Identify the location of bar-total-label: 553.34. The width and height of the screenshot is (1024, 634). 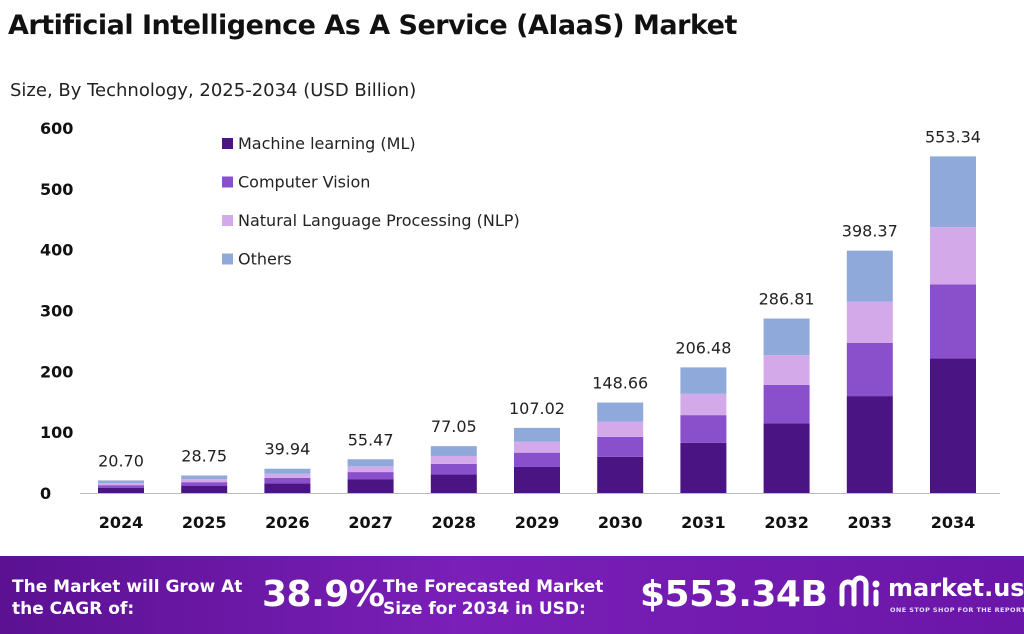
(953, 136).